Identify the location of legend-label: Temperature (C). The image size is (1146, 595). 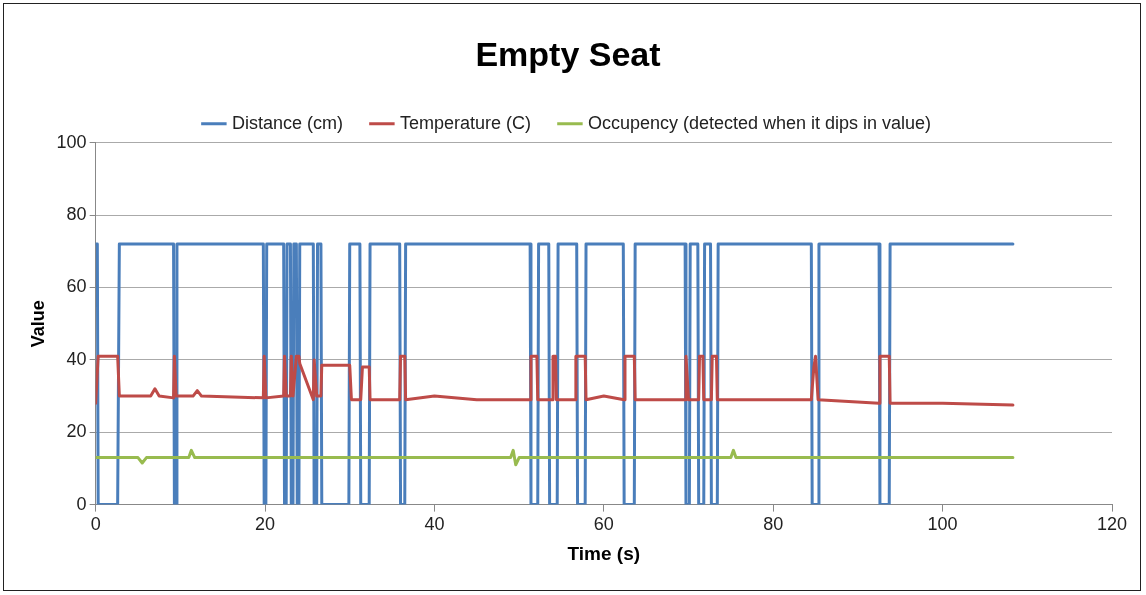
(465, 122).